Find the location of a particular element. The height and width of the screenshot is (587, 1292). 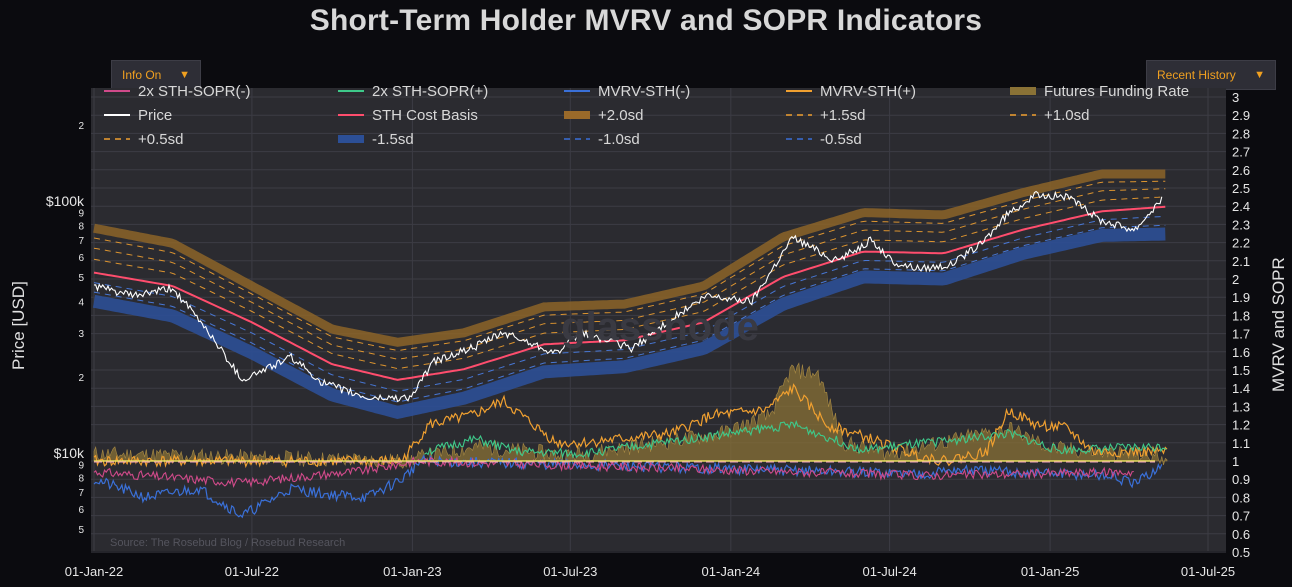

legend-item: 2x STH-SOPR(+) is located at coordinates (413, 91).